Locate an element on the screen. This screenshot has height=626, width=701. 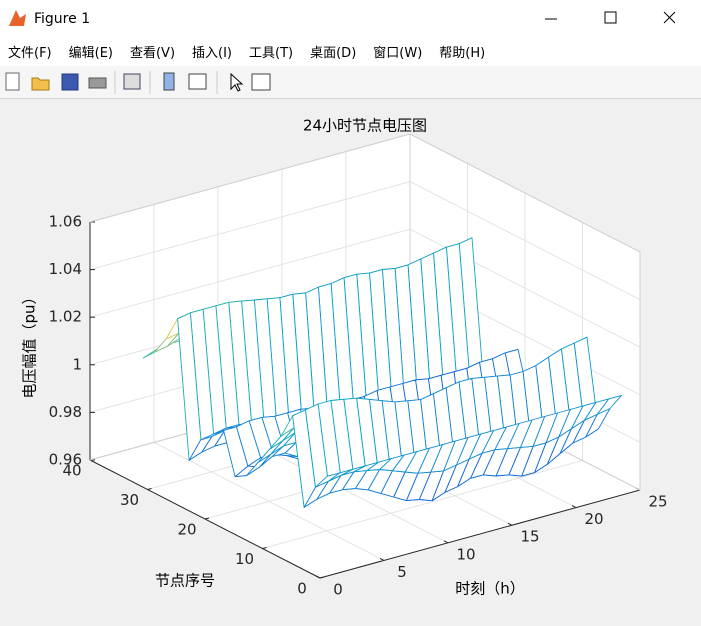
close-button is located at coordinates (669, 17).